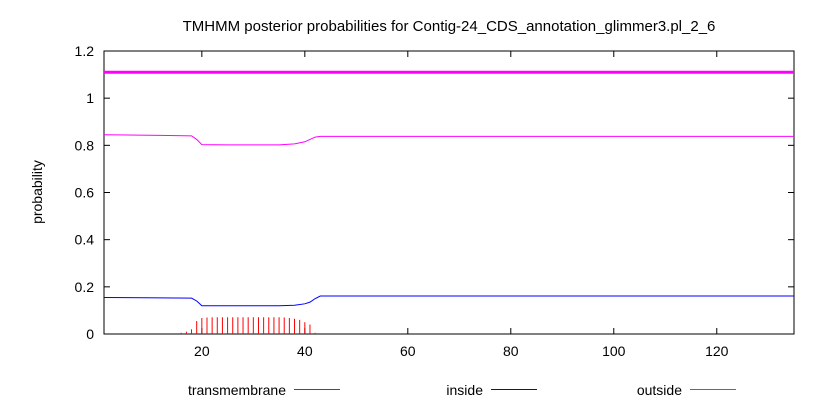  I want to click on y-tick-label: 0, so click(90, 334).